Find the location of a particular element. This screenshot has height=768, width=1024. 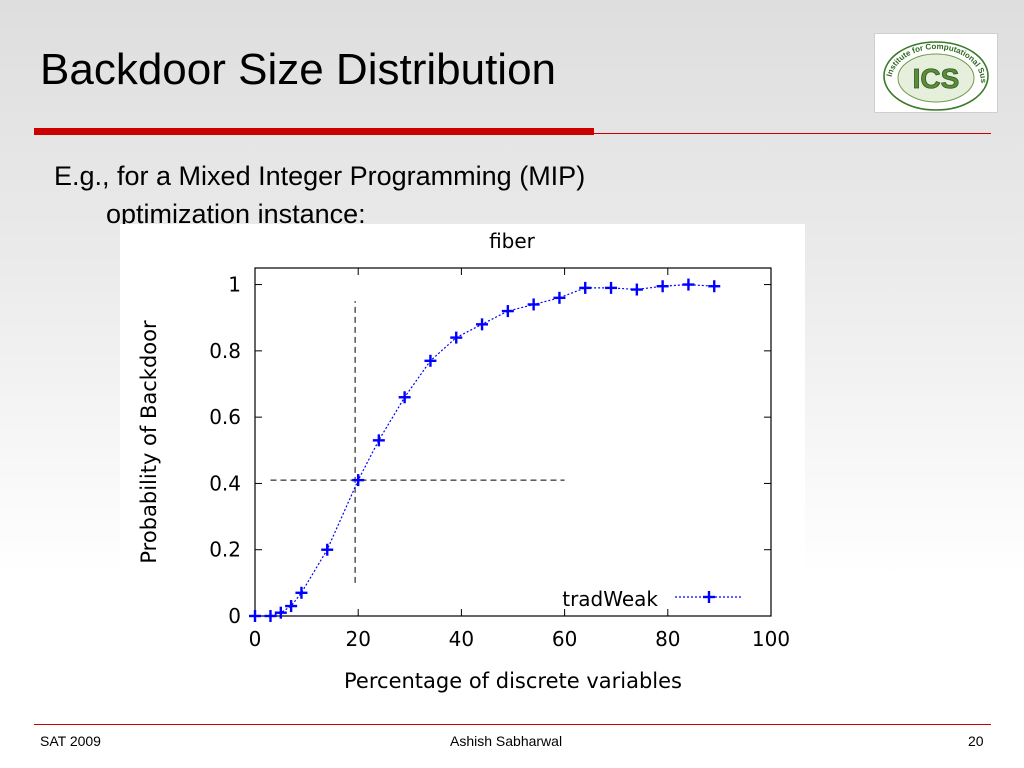

logo-ring-outer is located at coordinates (936, 76).